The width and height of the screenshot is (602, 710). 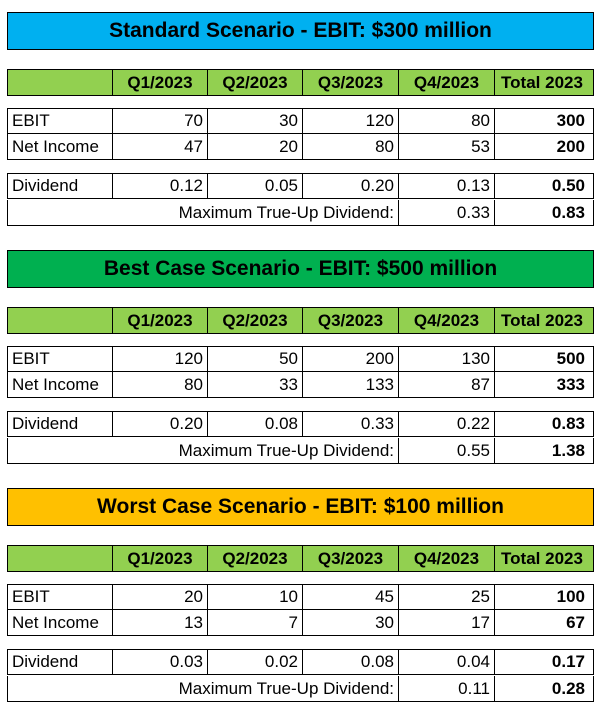 What do you see at coordinates (300, 507) in the screenshot?
I see `scenario-title: Worst Case Scenario - EBIT: $100 million` at bounding box center [300, 507].